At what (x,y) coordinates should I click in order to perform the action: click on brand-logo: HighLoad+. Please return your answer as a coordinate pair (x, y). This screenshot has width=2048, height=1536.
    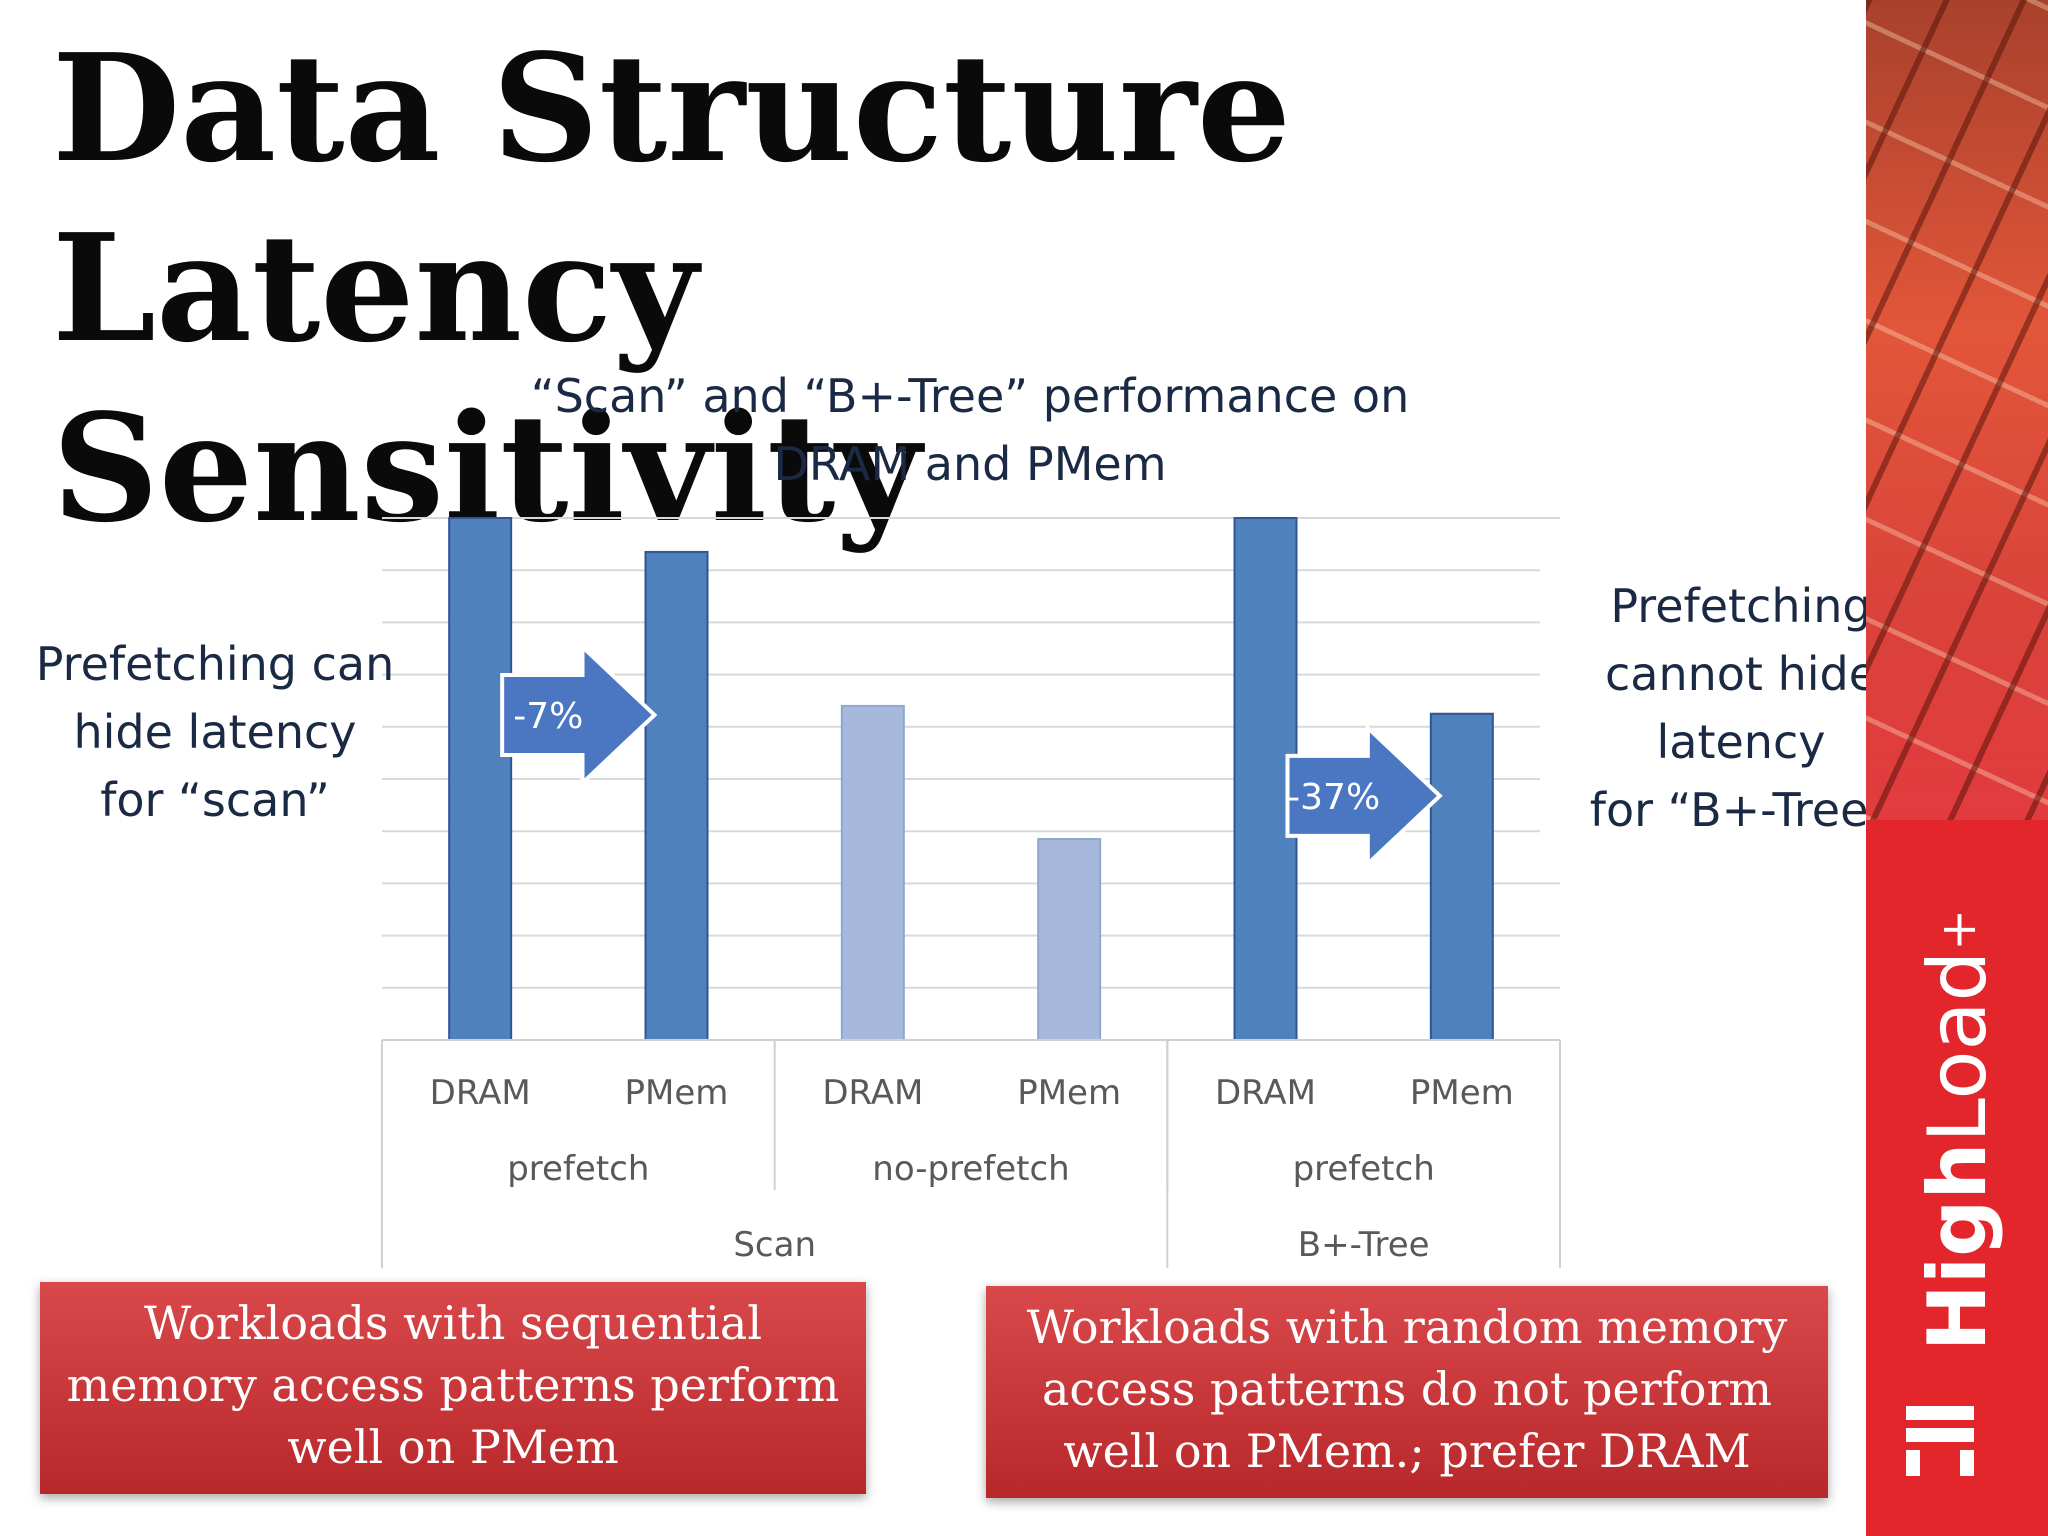
    Looking at the image, I should click on (1957, 1129).